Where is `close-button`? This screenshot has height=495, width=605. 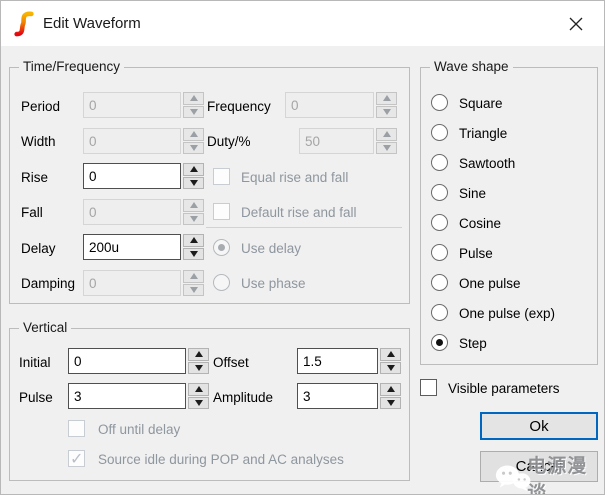
close-button is located at coordinates (576, 24).